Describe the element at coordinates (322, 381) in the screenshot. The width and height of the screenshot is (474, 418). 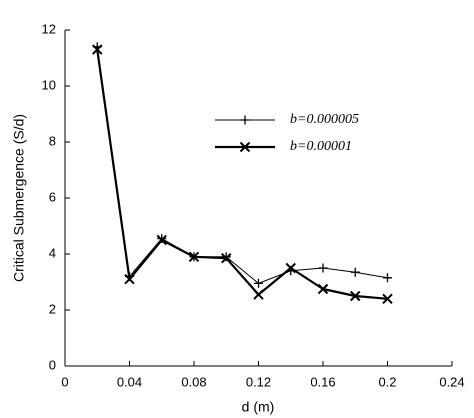
I see `x-tick-label: 0.16` at that location.